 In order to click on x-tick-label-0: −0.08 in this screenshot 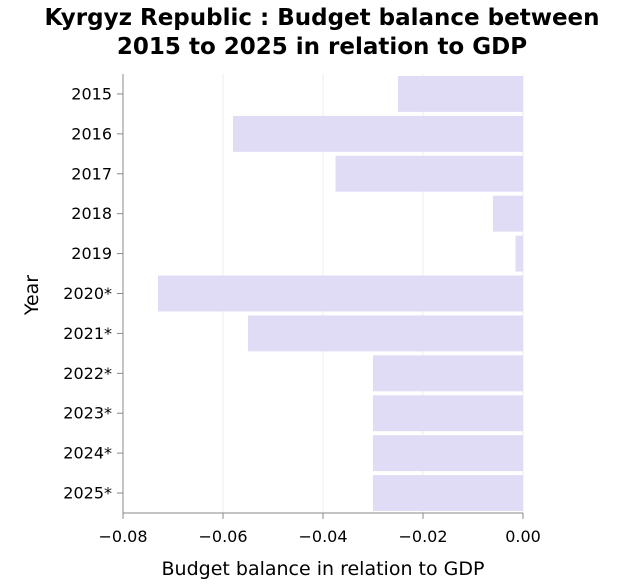, I will do `click(122, 536)`.